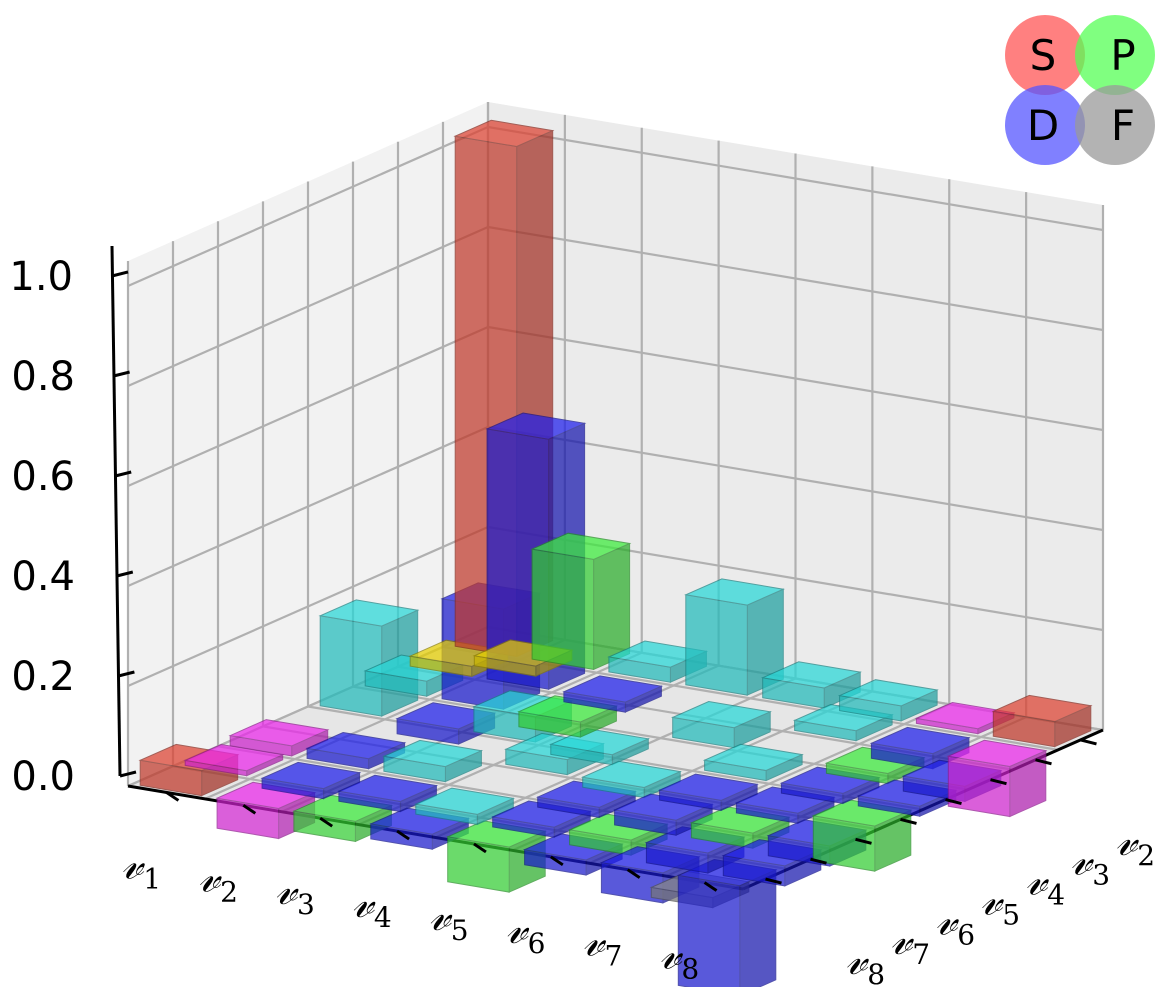 The image size is (1159, 987). I want to click on z-axis-line, so click(116, 511).